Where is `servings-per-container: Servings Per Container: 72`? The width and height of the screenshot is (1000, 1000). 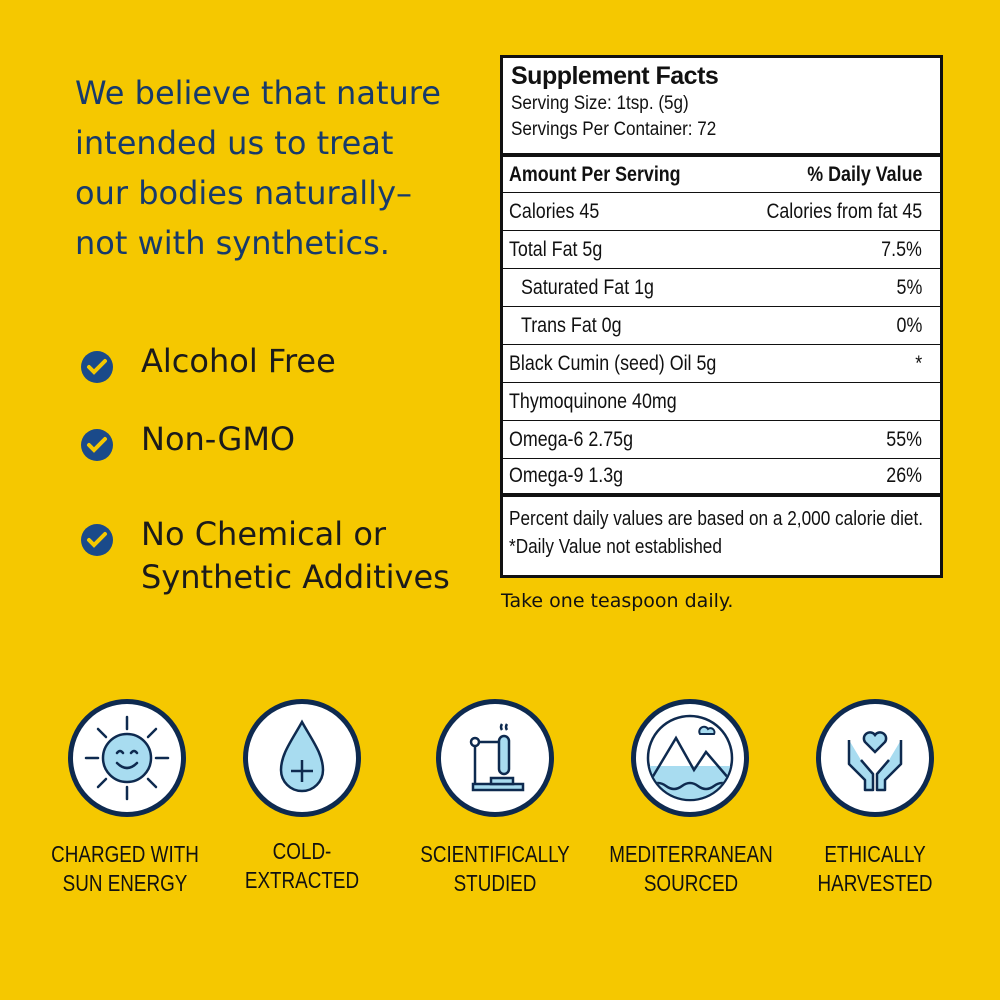 servings-per-container: Servings Per Container: 72 is located at coordinates (614, 129).